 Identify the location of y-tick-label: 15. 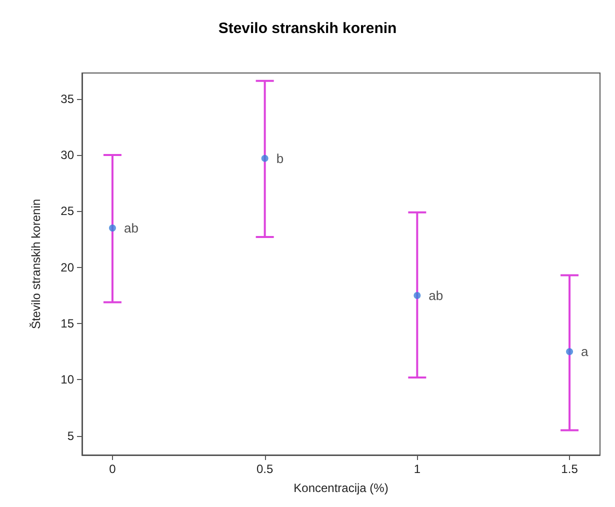
(67, 323).